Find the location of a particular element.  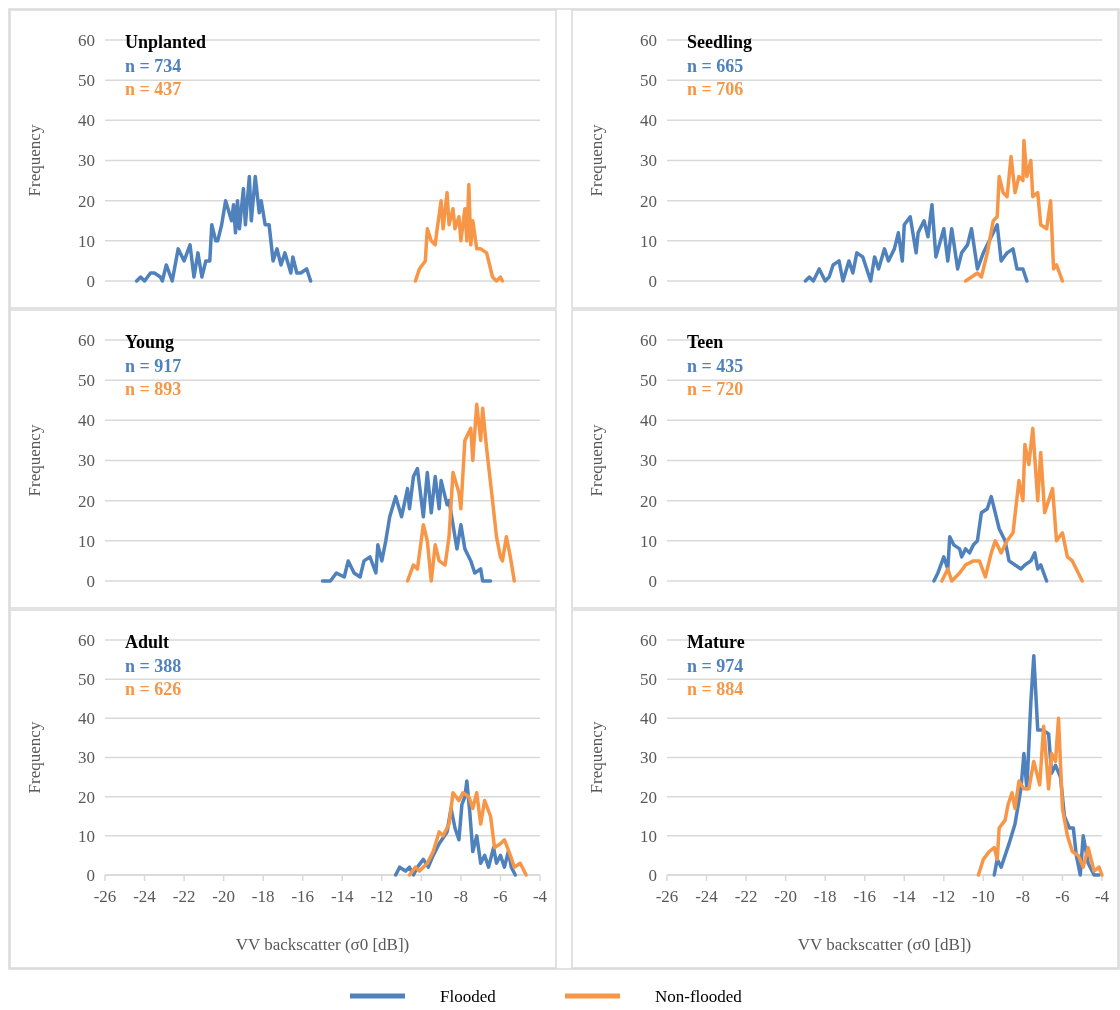

annotation: n = 884 is located at coordinates (715, 689).